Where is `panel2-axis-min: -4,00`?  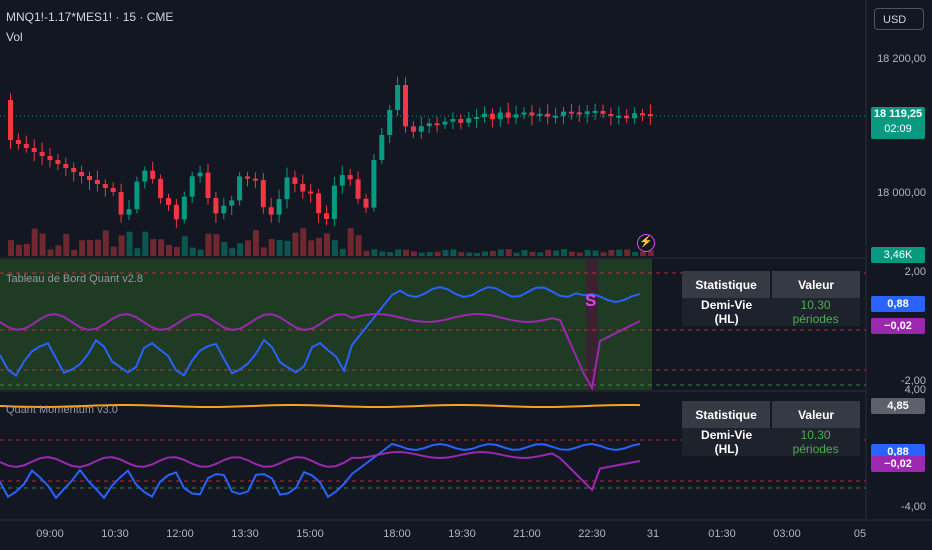 panel2-axis-min: -4,00 is located at coordinates (913, 507).